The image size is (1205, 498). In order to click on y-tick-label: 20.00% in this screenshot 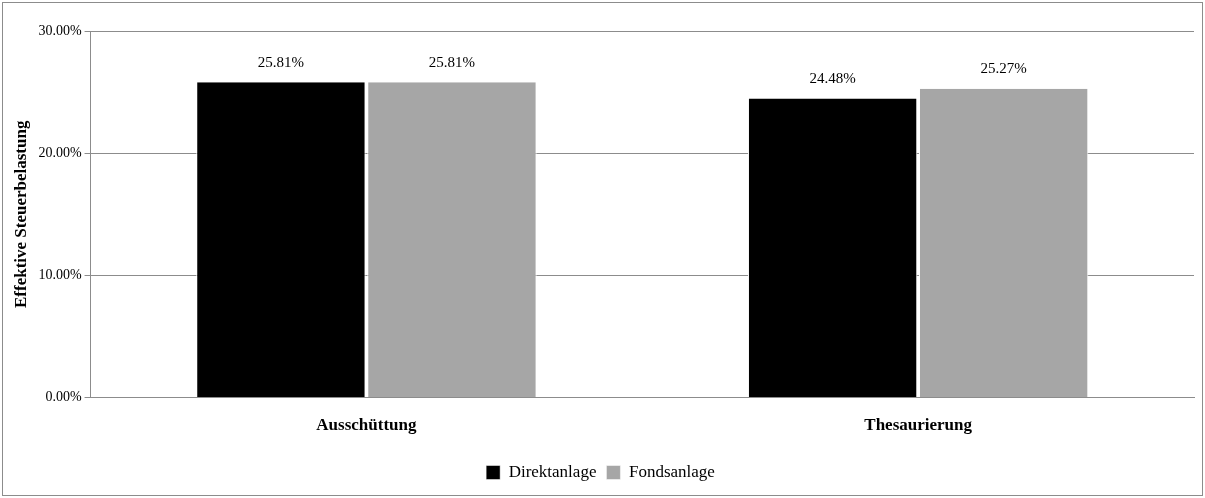, I will do `click(60, 152)`.